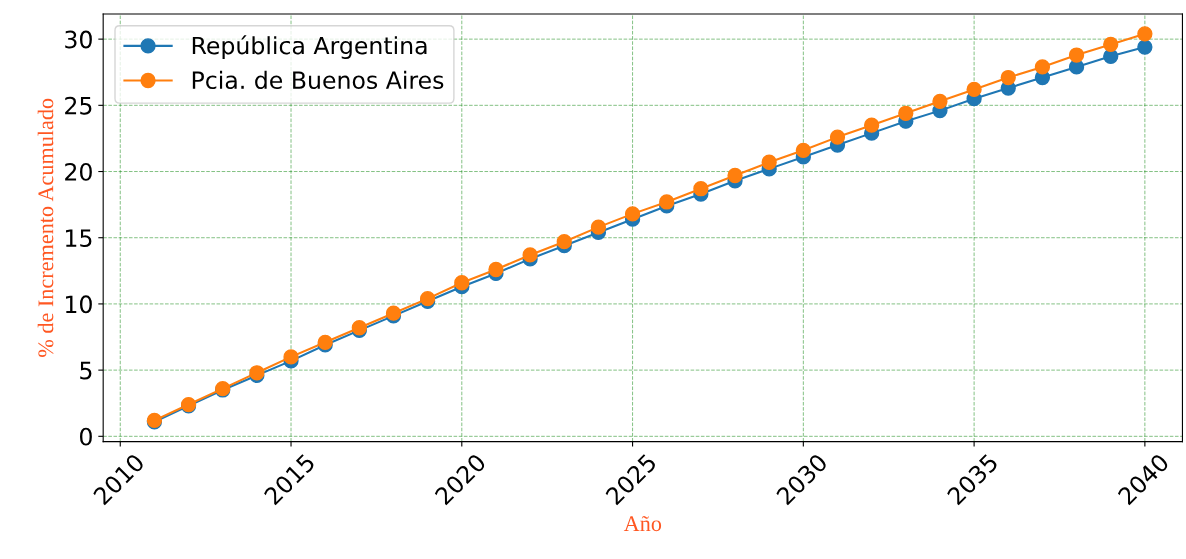  Describe the element at coordinates (45, 227) in the screenshot. I see `y-axis-title: % de Incremento Acumulado` at that location.